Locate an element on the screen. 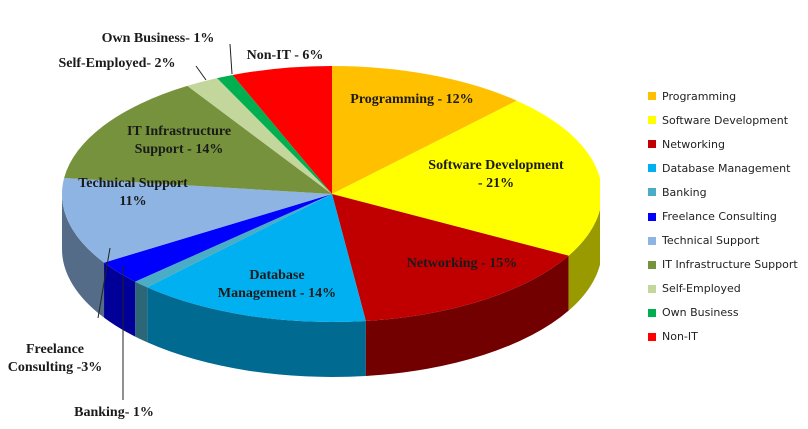  legend-item-networking: Networking is located at coordinates (728, 144).